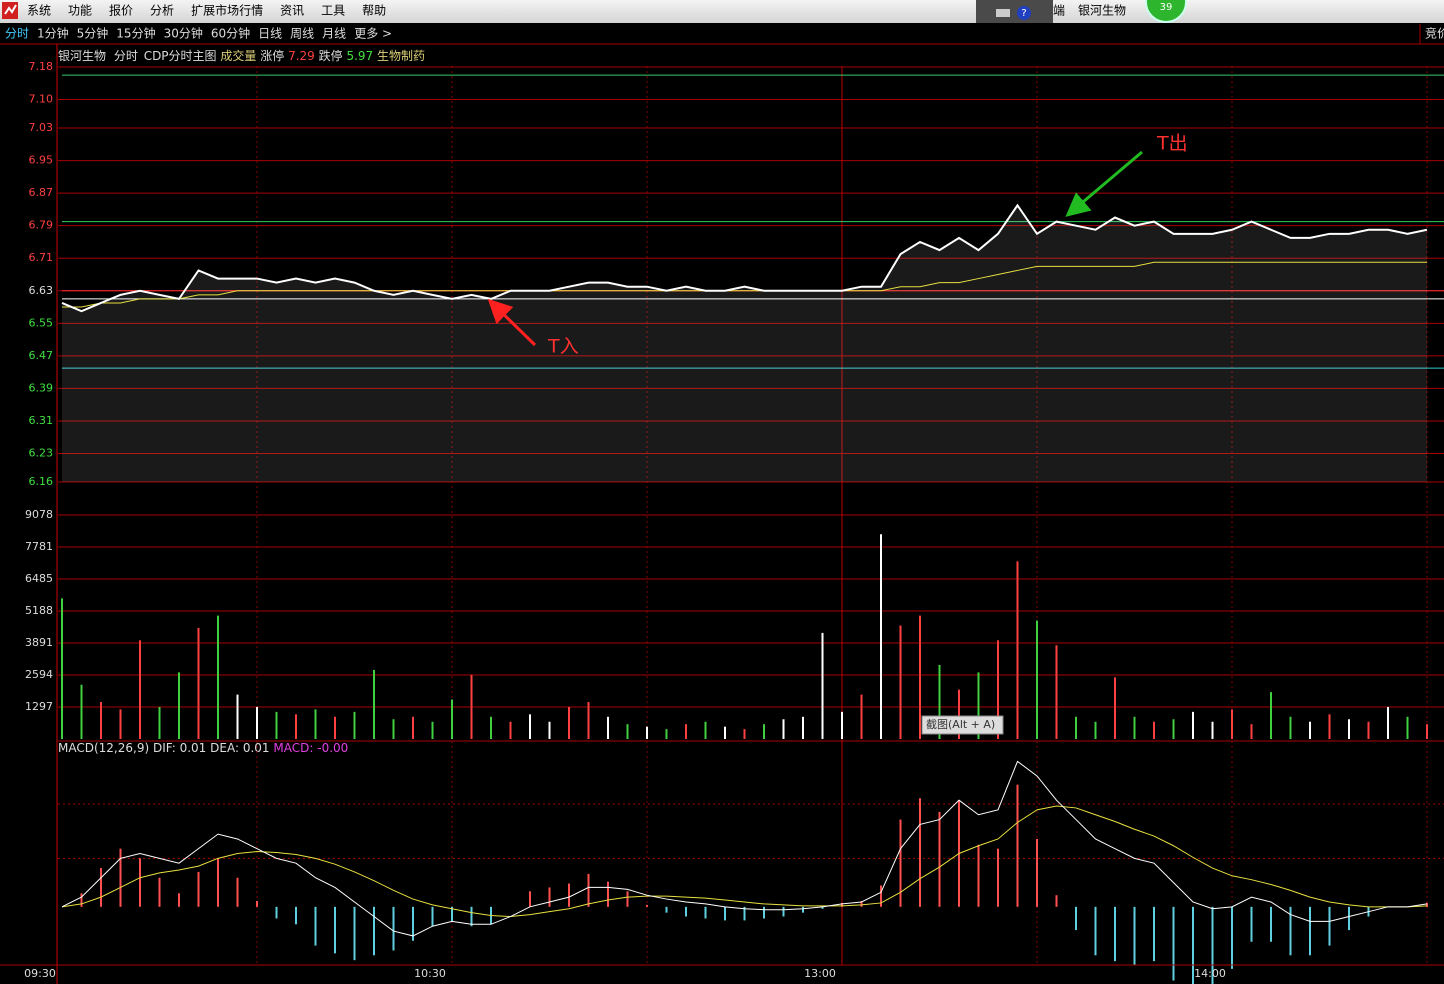  What do you see at coordinates (401, 56) in the screenshot?
I see `info-sector: 生物制药` at bounding box center [401, 56].